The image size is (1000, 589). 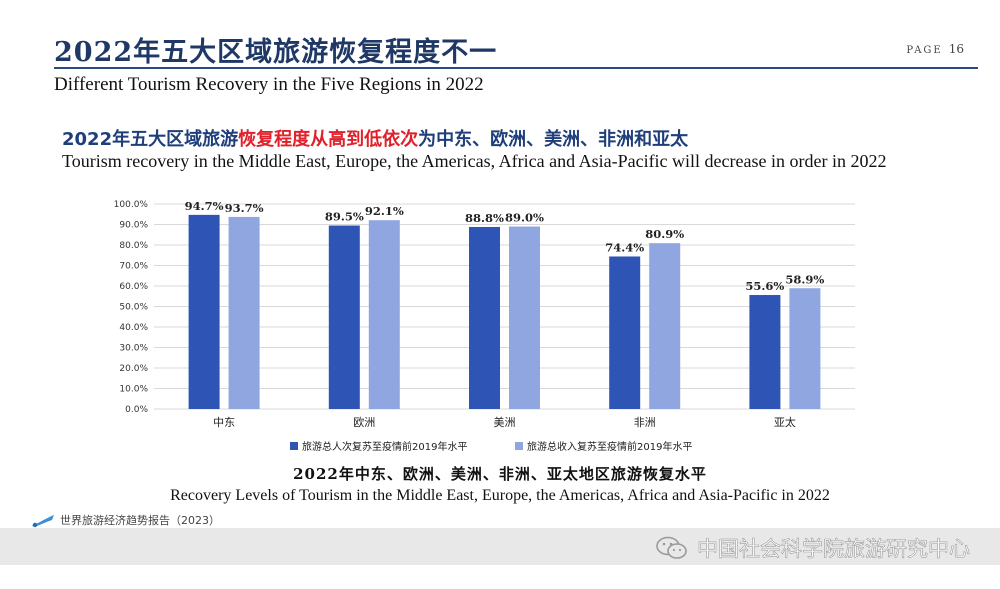 I want to click on watermark: 中国社会科学院旅游研究中心, so click(x=812, y=548).